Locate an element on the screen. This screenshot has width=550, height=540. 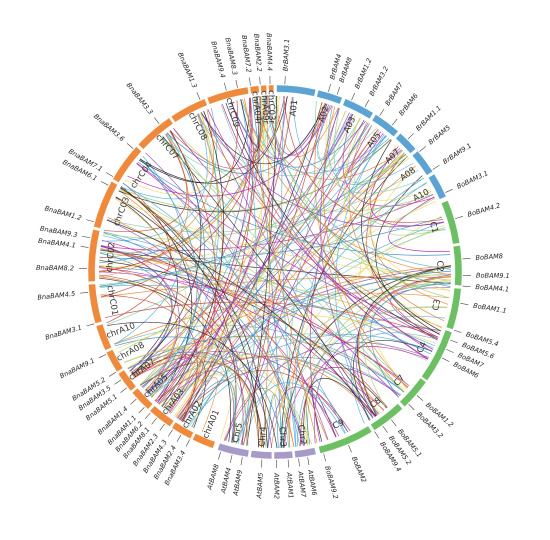
chromosome-label-Bo_C1: C1 is located at coordinates (433, 228).